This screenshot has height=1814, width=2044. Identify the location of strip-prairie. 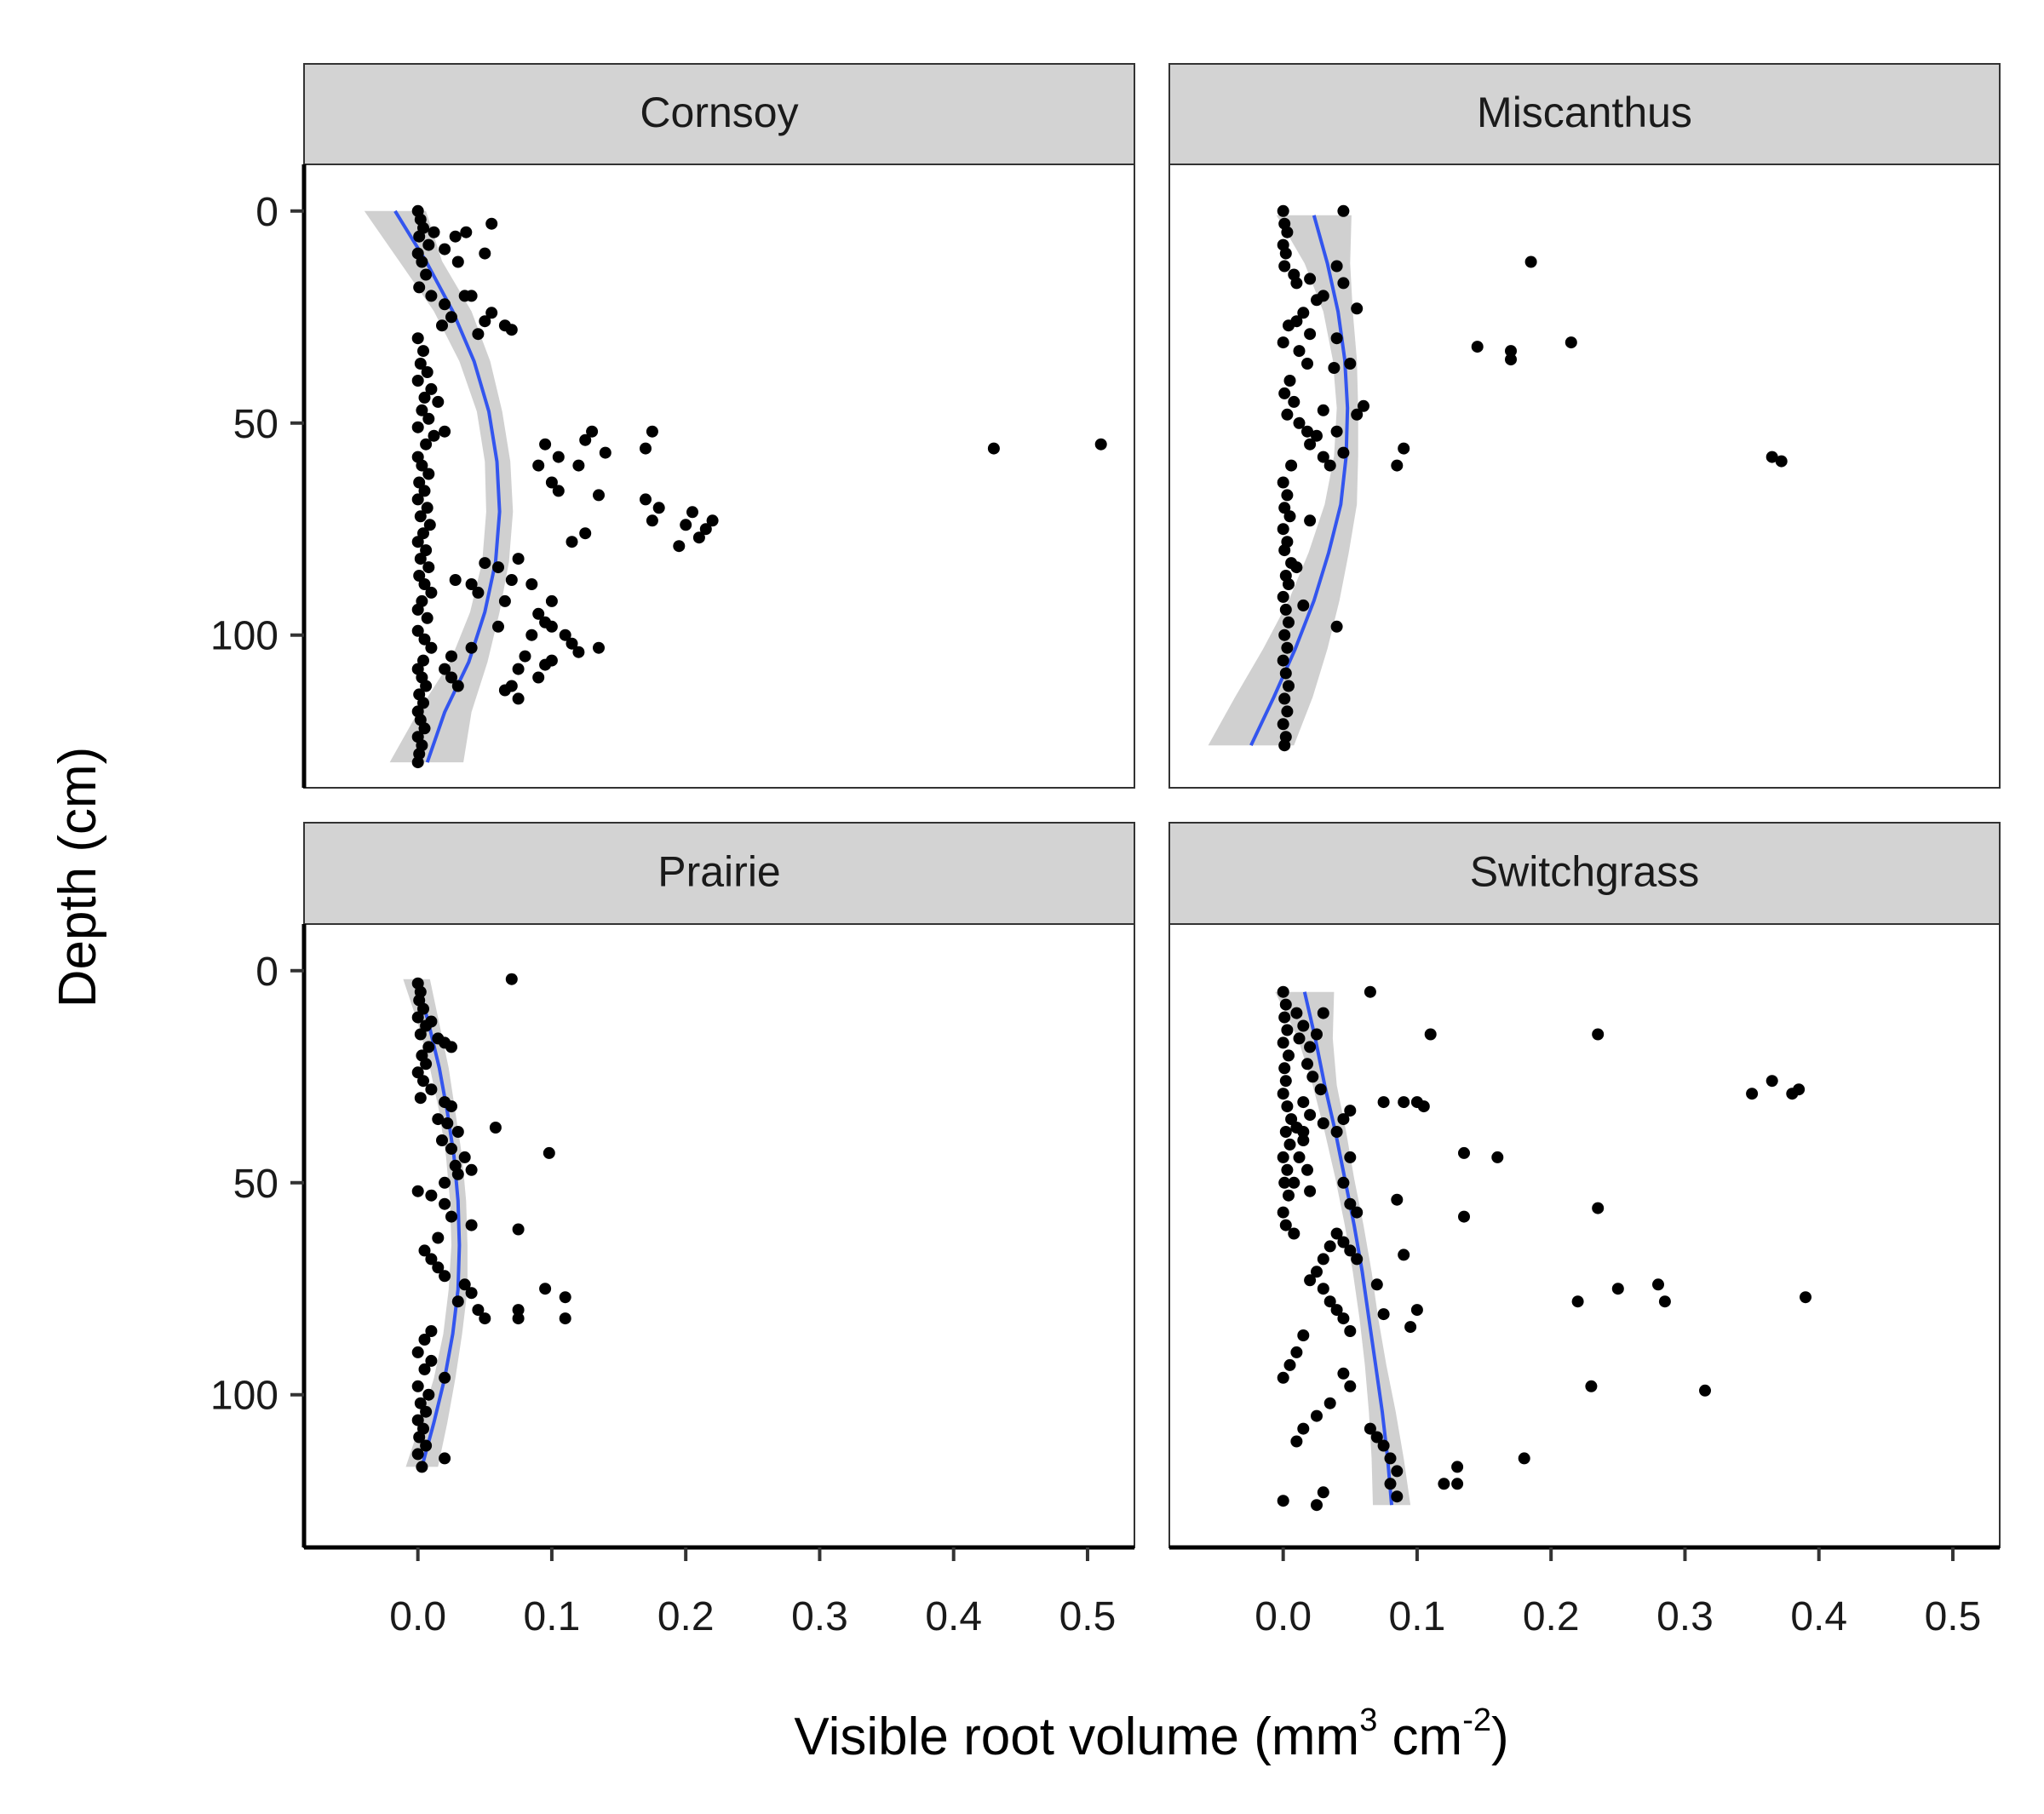
(719, 874).